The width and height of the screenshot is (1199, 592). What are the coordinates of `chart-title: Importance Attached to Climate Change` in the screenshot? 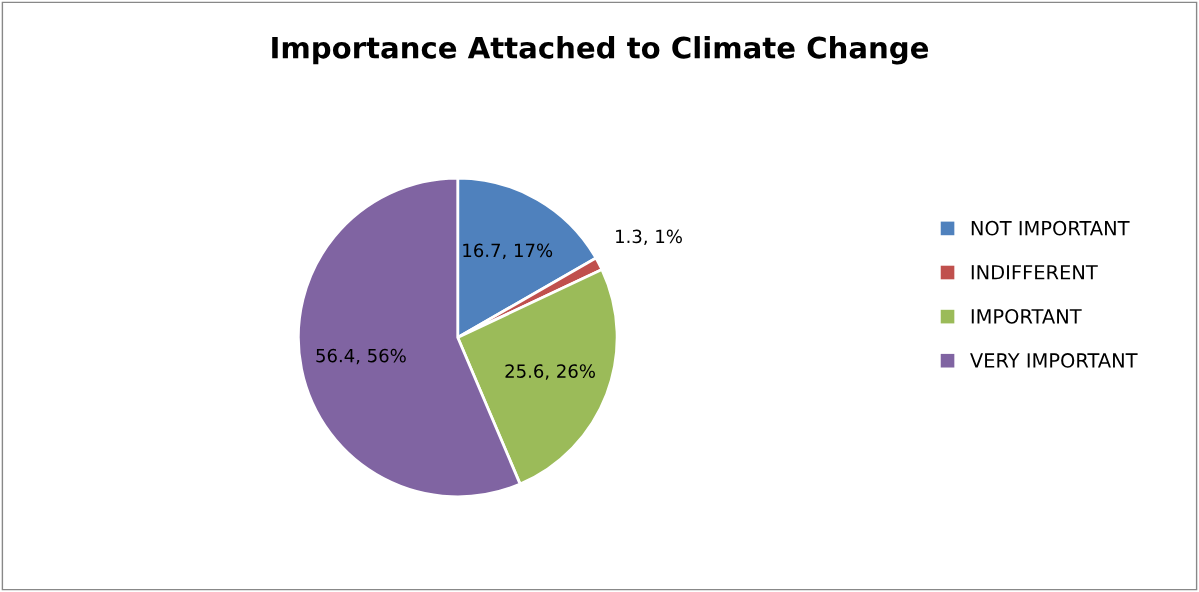 It's located at (600, 50).